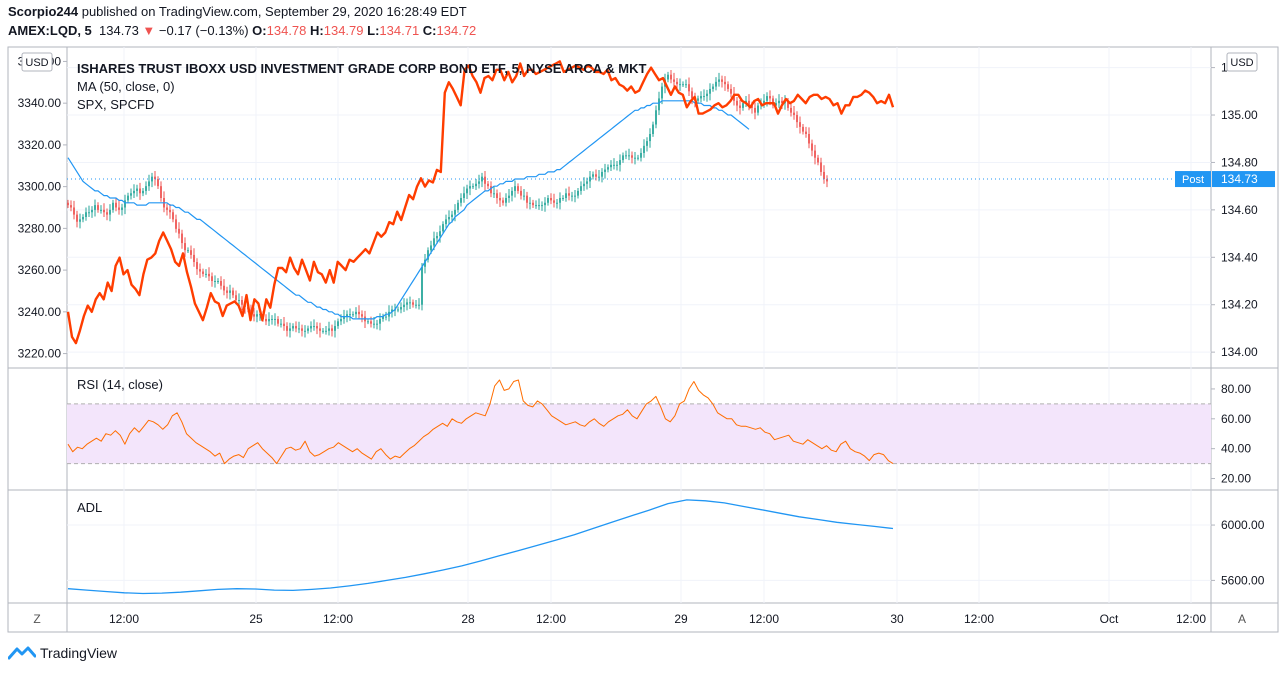 The image size is (1280, 673). What do you see at coordinates (399, 30) in the screenshot?
I see `low-value: 134.71` at bounding box center [399, 30].